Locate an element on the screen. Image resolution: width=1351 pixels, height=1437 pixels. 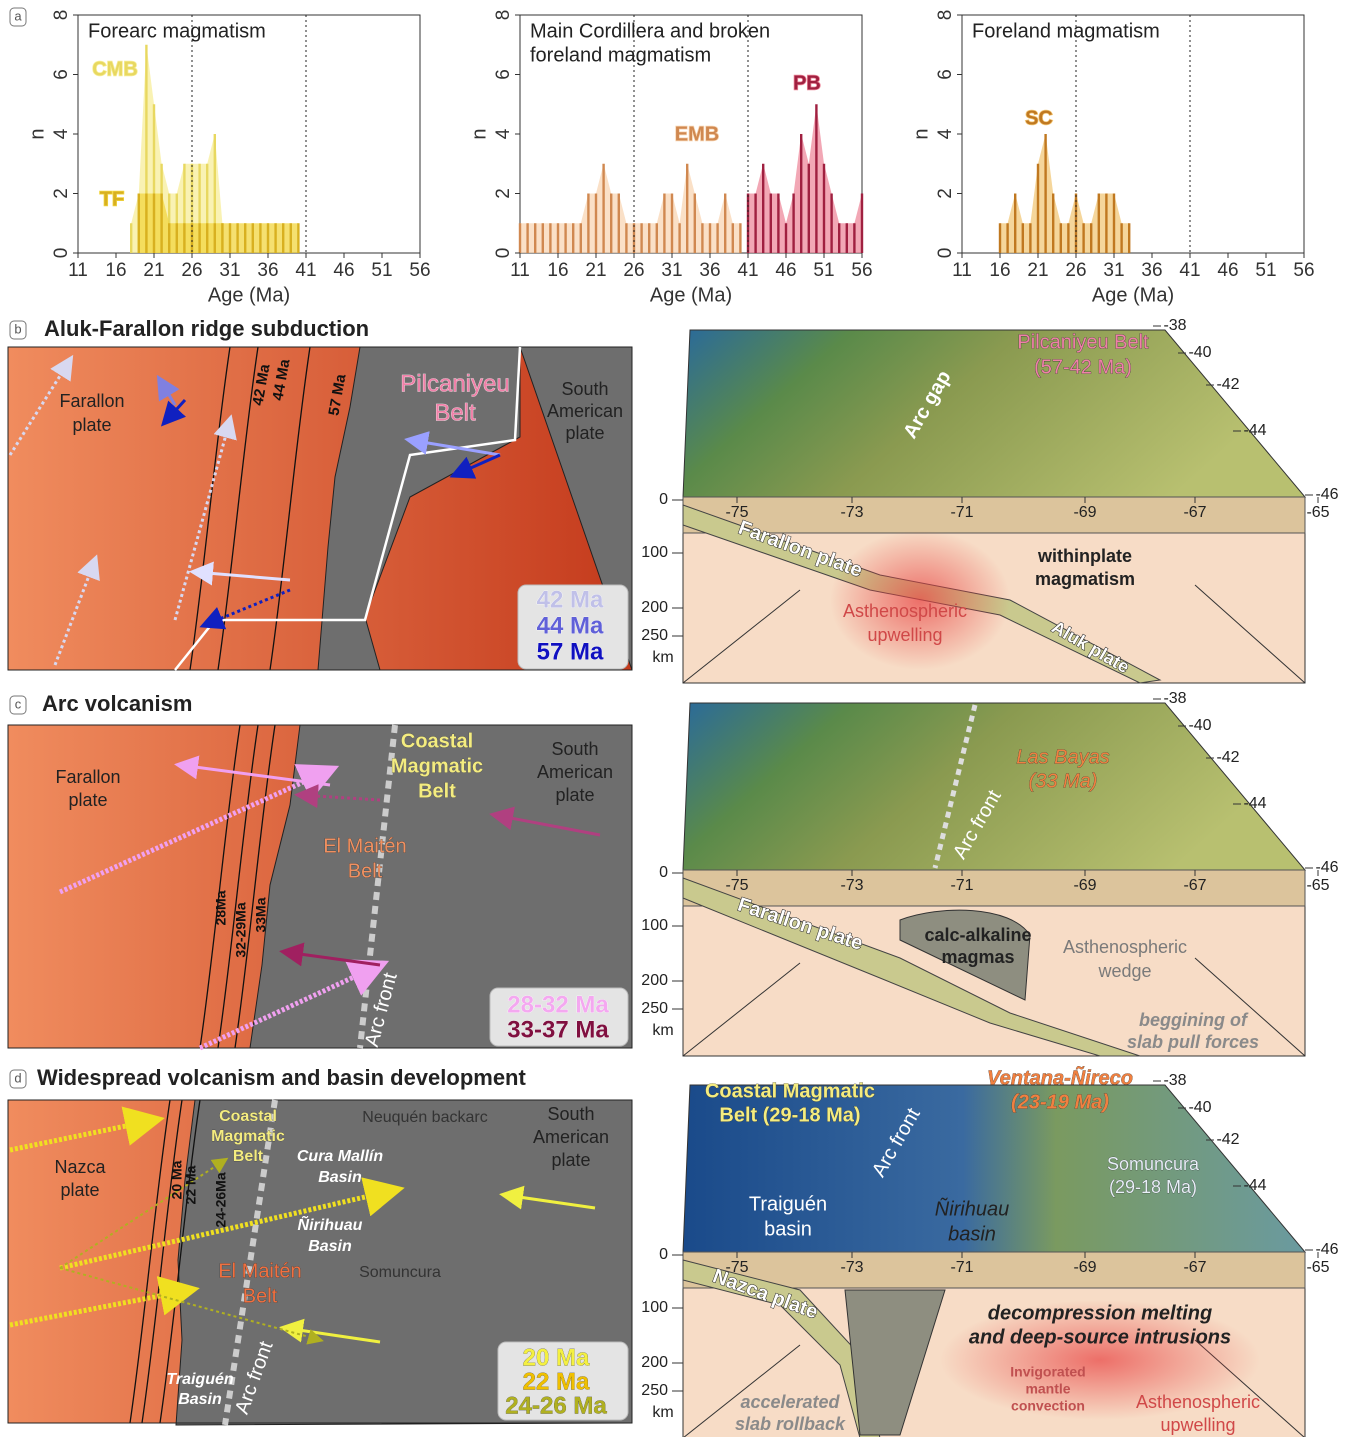
x-tick-label: 21 is located at coordinates (1037, 270).